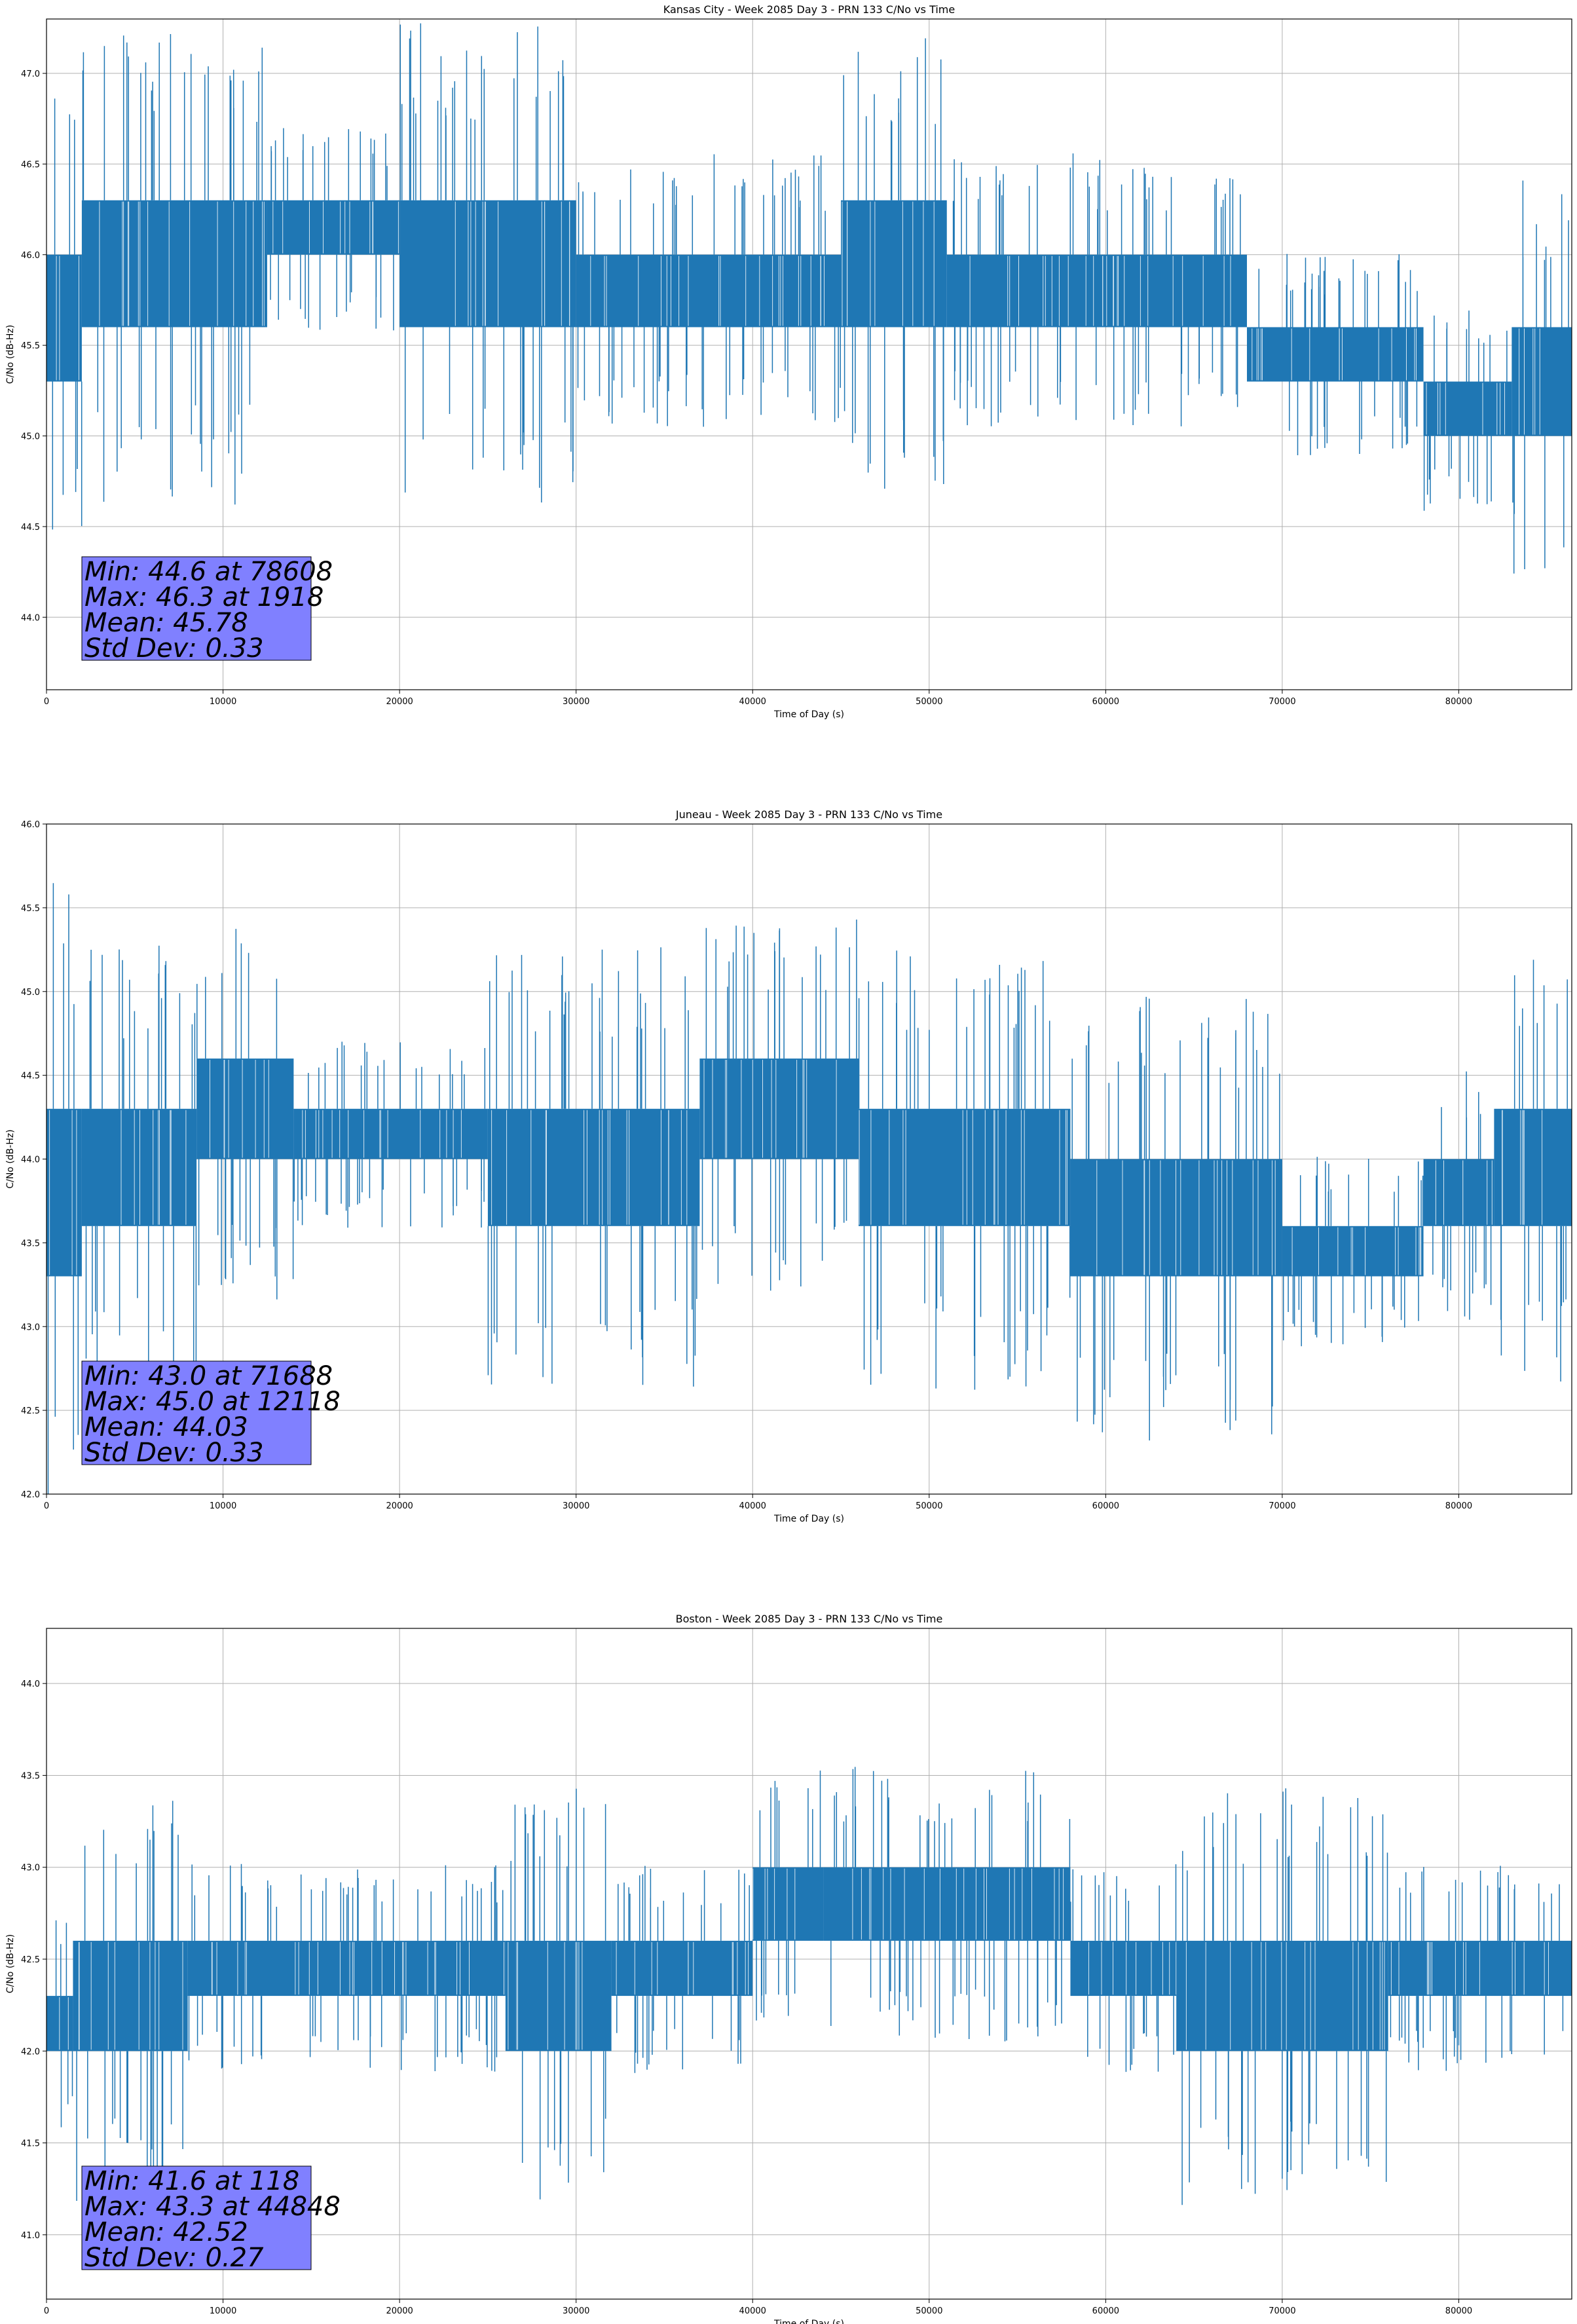  Describe the element at coordinates (208, 1376) in the screenshot. I see `stats-line: Min: 43.0 at 71688` at that location.